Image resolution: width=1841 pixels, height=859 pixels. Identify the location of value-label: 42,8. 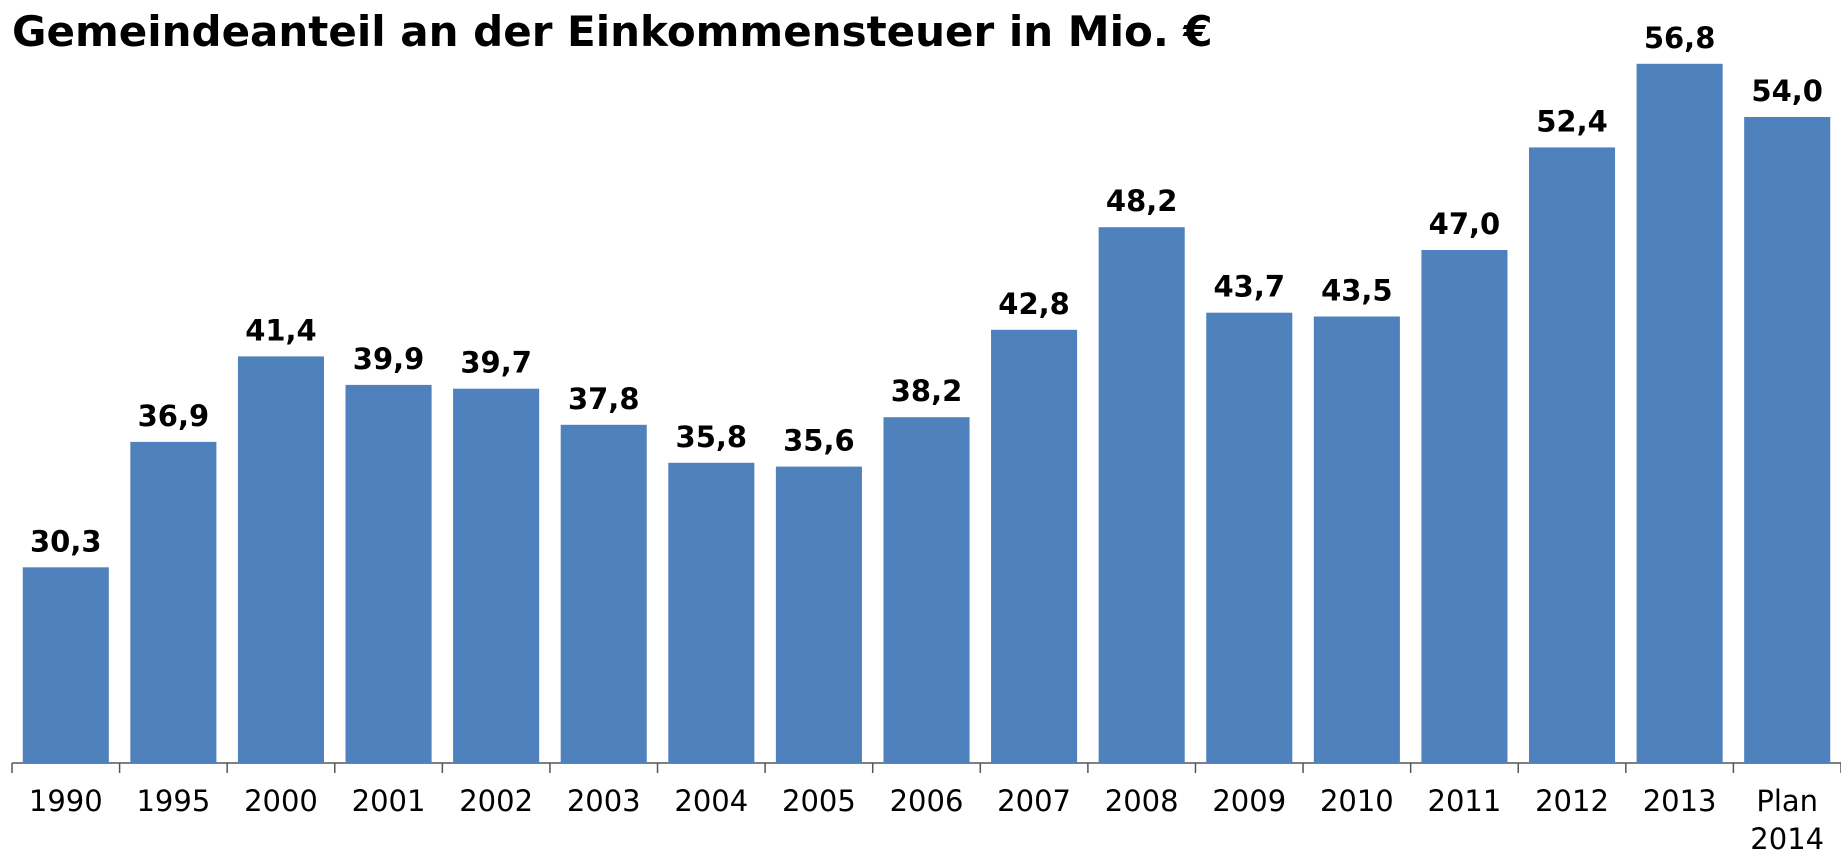
(1034, 304).